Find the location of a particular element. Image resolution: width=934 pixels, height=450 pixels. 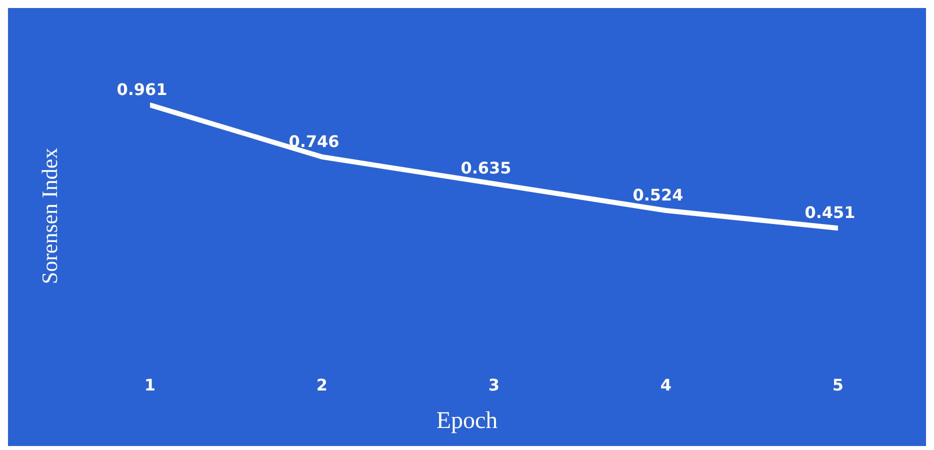

x-axis-title: Epoch is located at coordinates (467, 421).